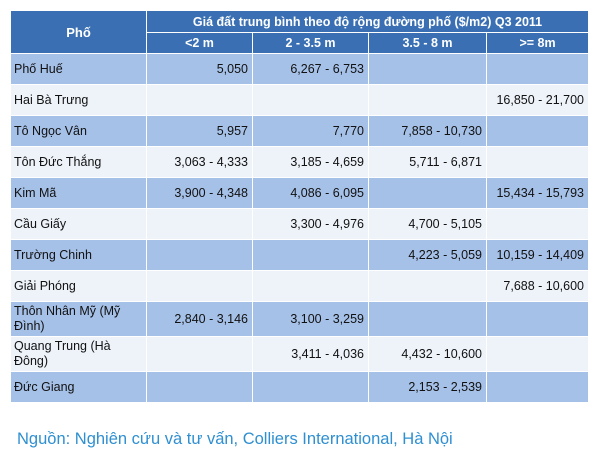 This screenshot has height=458, width=599. Describe the element at coordinates (78, 131) in the screenshot. I see `street-name-cell: Tô Ngọc Vân` at that location.